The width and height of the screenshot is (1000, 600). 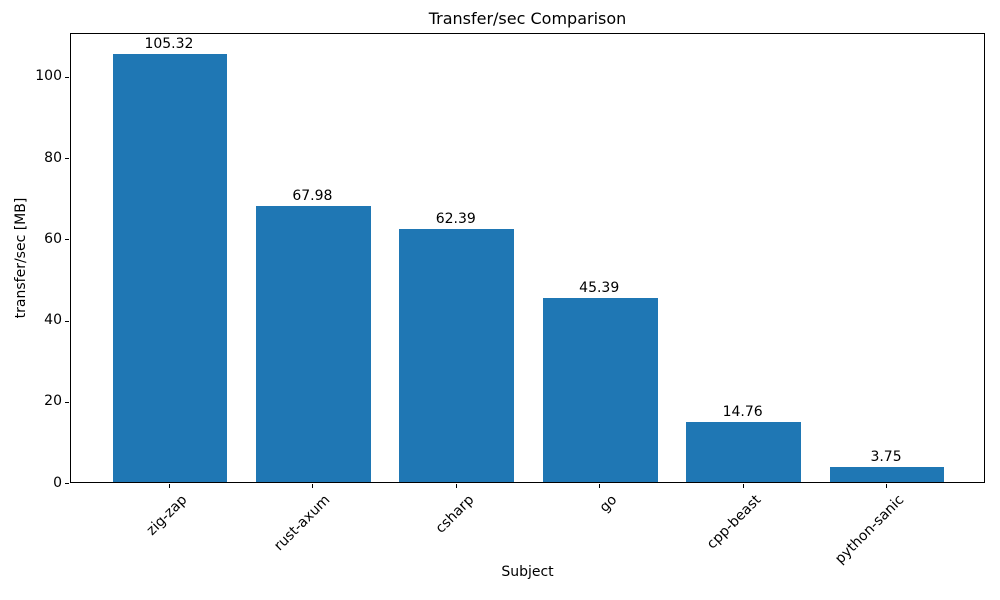 I want to click on y-tick-label: 20, so click(x=53, y=401).